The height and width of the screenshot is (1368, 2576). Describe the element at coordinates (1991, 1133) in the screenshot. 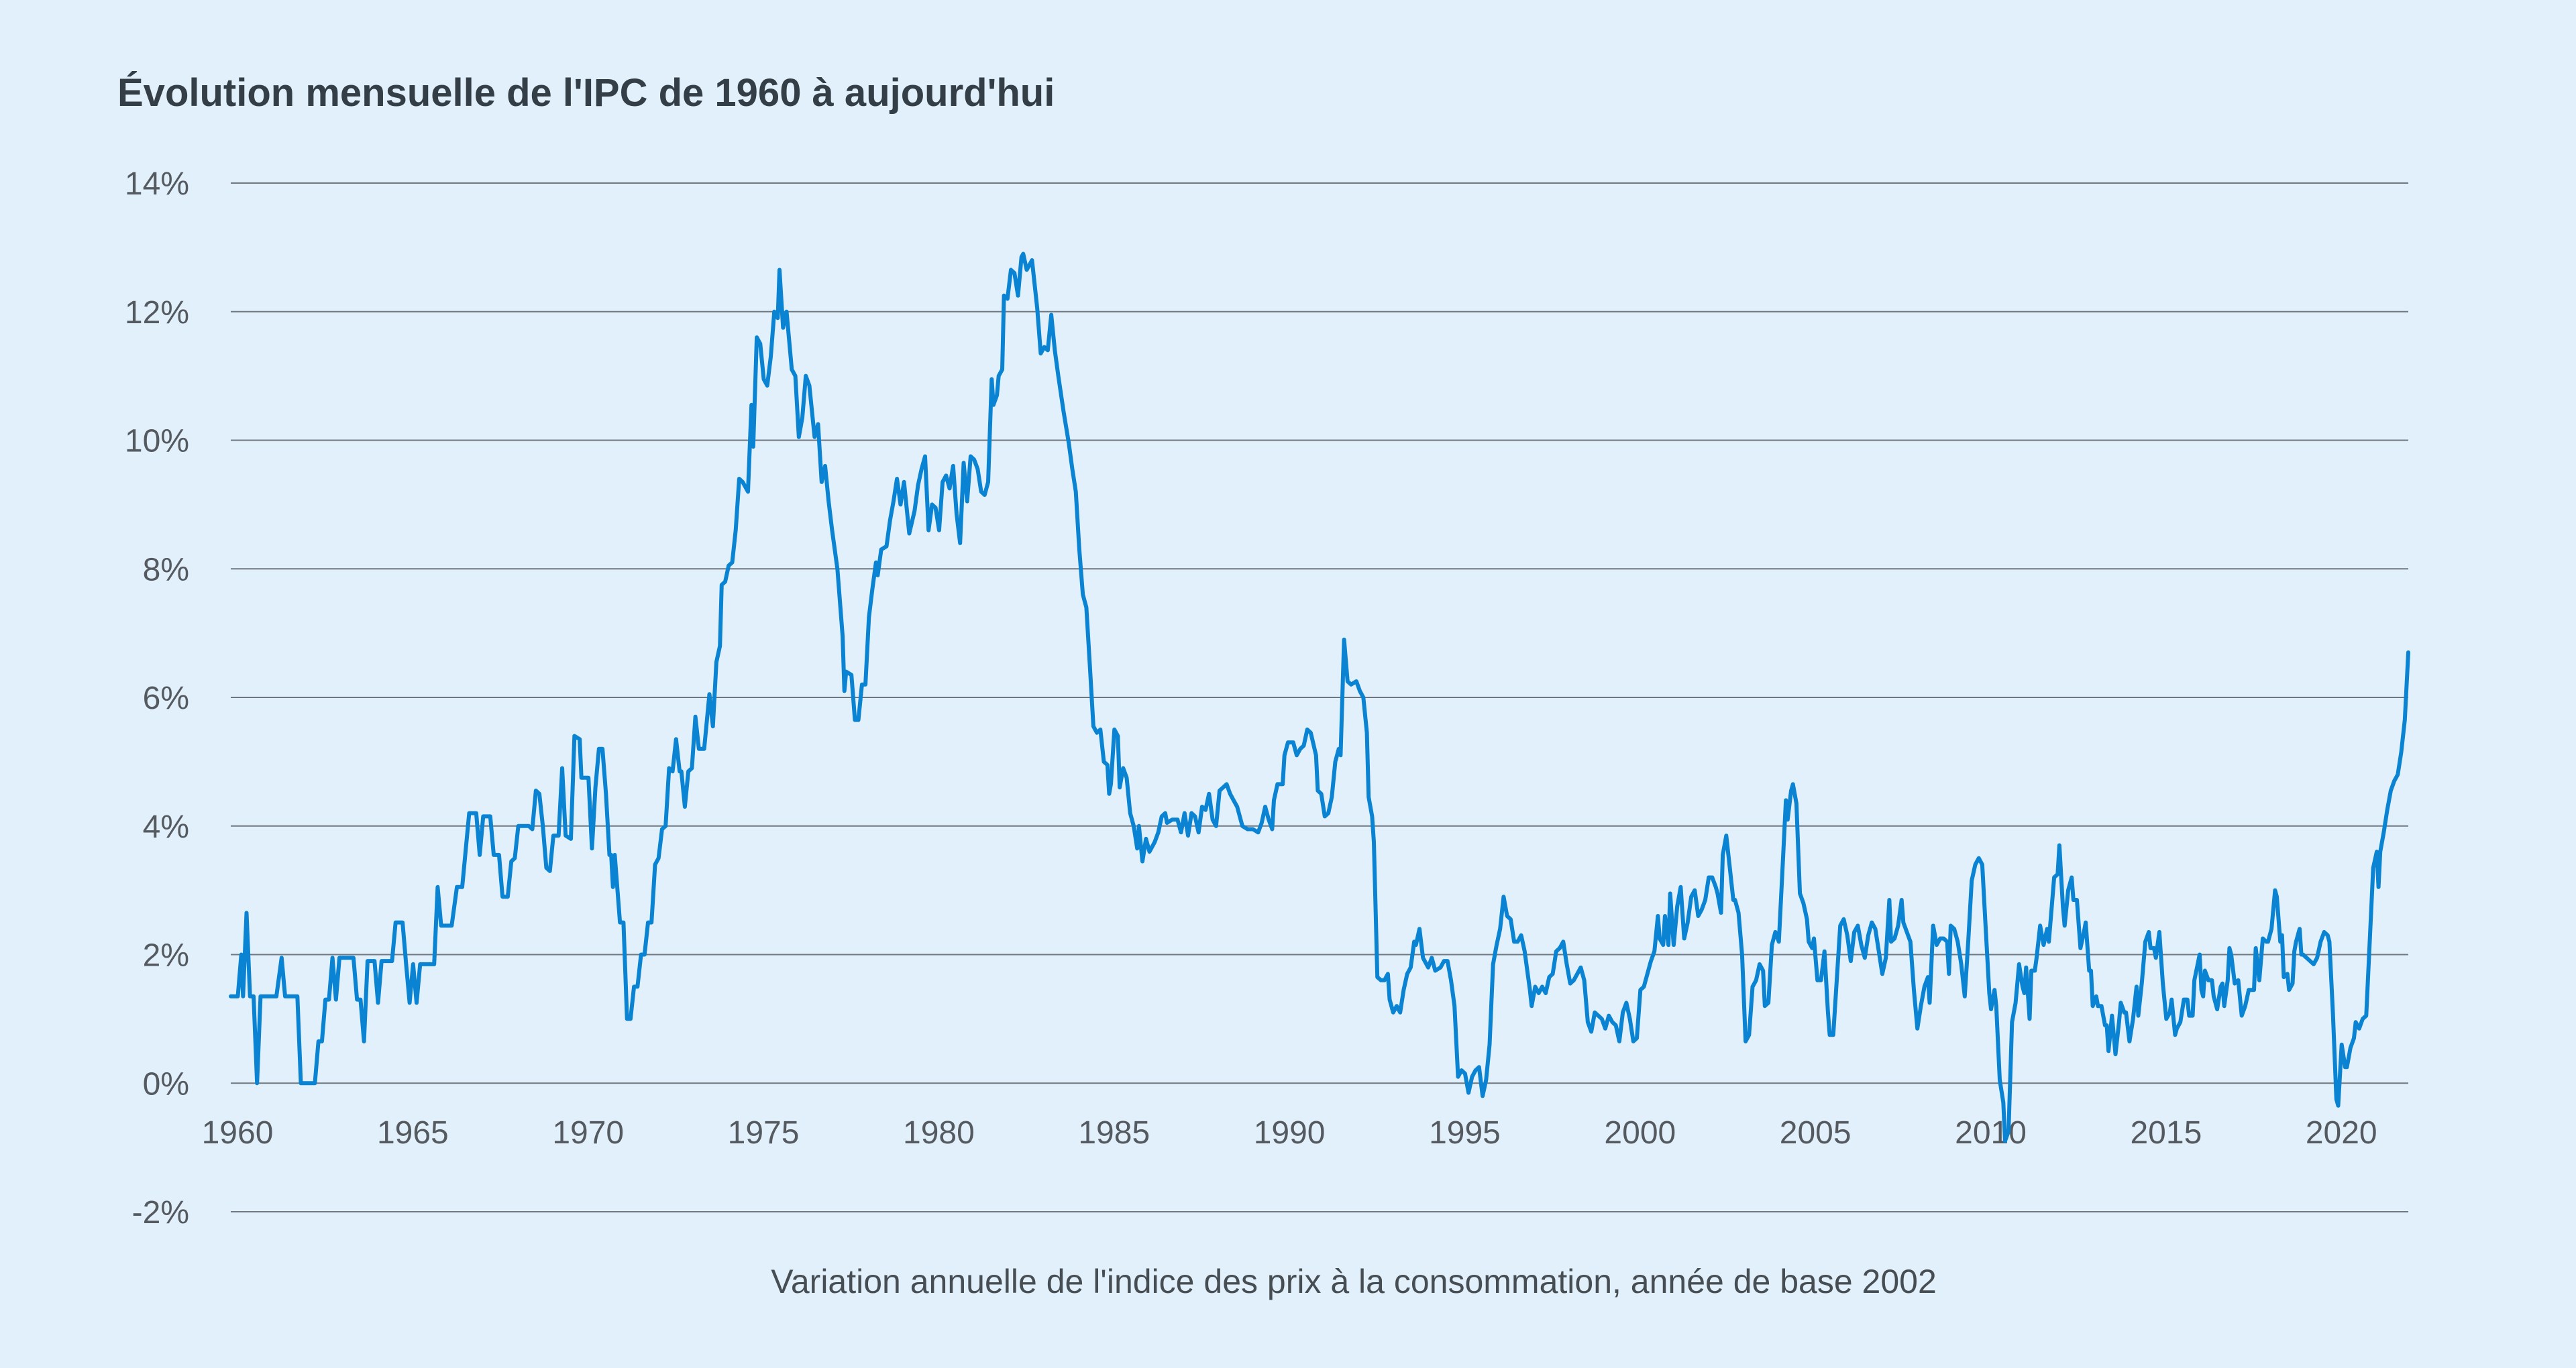

I see `x-tick-label: 2010` at that location.